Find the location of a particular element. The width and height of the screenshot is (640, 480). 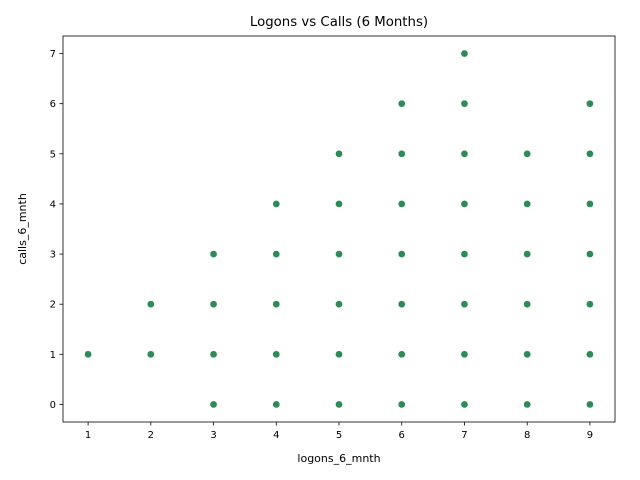

y-tick-label: 1 is located at coordinates (53, 355).